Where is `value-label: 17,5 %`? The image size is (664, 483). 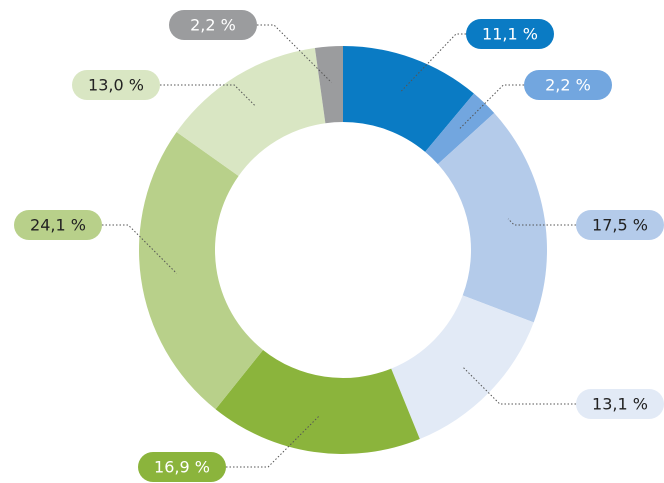 value-label: 17,5 % is located at coordinates (620, 225).